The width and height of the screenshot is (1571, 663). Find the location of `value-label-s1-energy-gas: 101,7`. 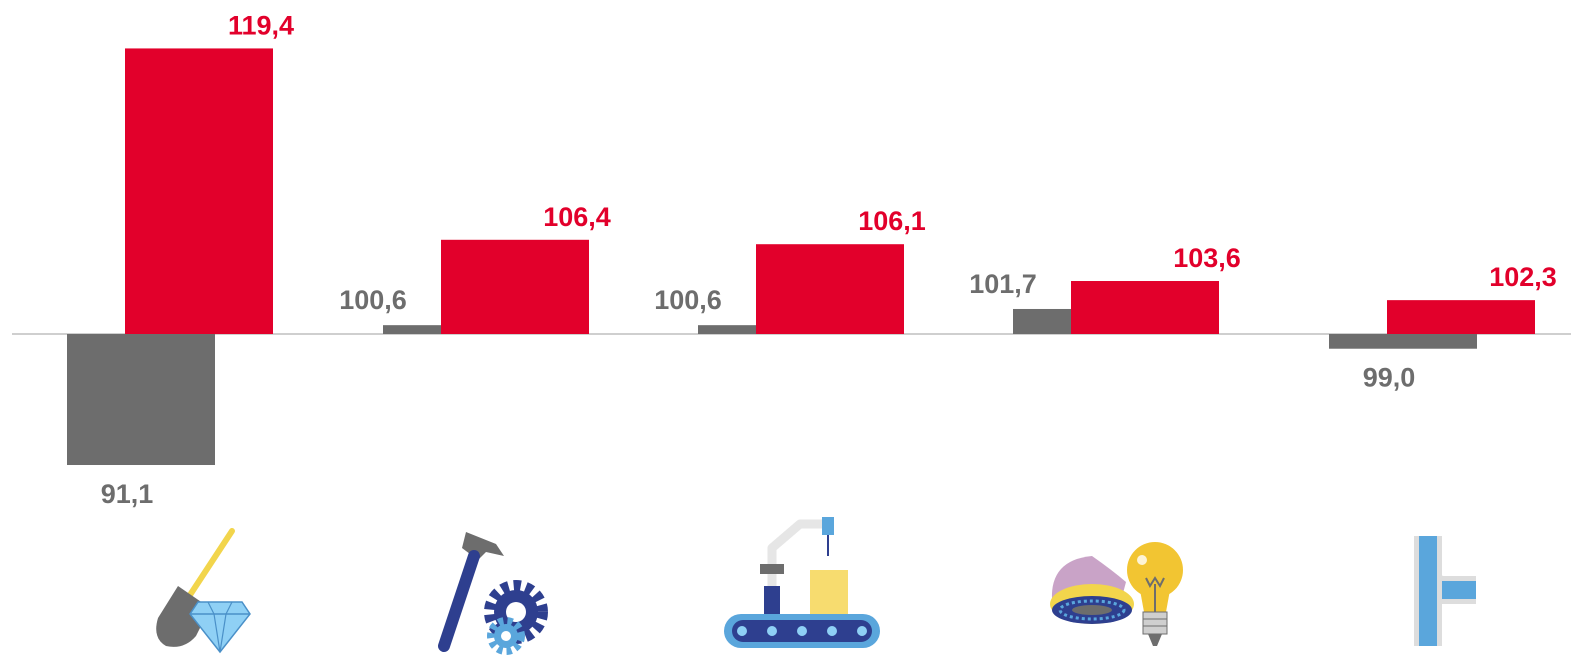

value-label-s1-energy-gas: 101,7 is located at coordinates (1003, 284).